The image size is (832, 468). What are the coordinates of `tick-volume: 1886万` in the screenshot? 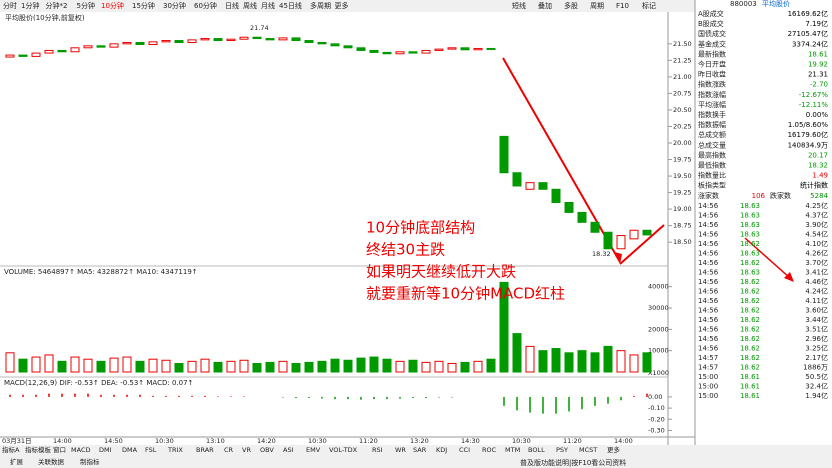 It's located at (815, 367).